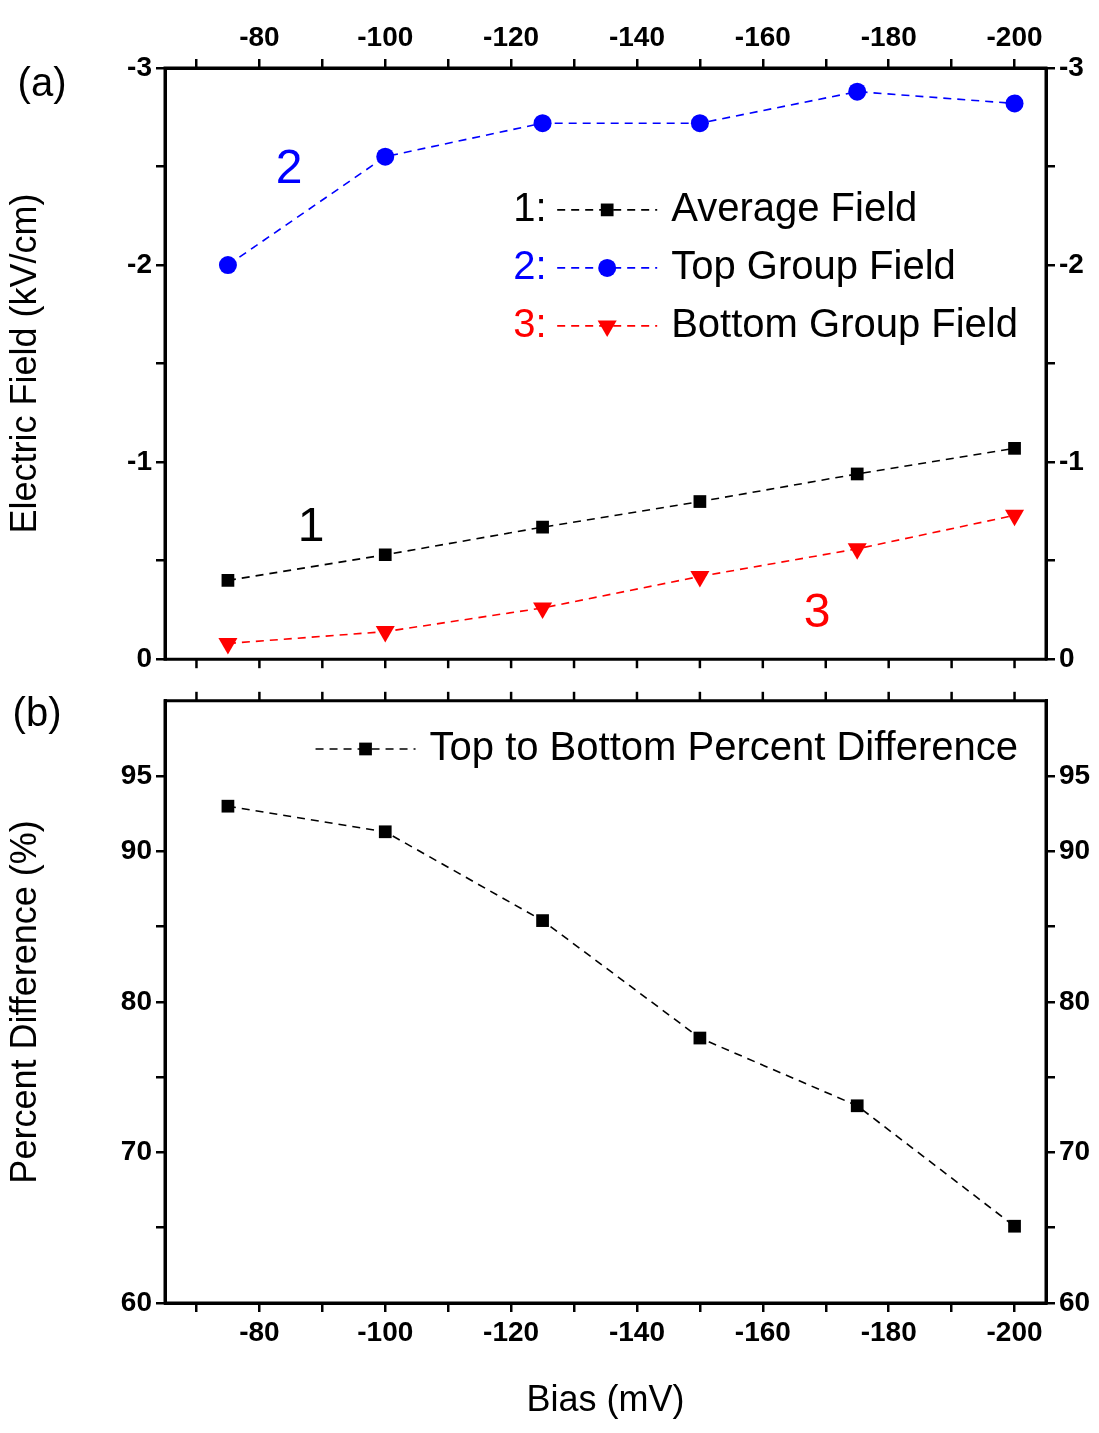 The width and height of the screenshot is (1099, 1433). I want to click on y2-tick-label: -3, so click(1071, 66).